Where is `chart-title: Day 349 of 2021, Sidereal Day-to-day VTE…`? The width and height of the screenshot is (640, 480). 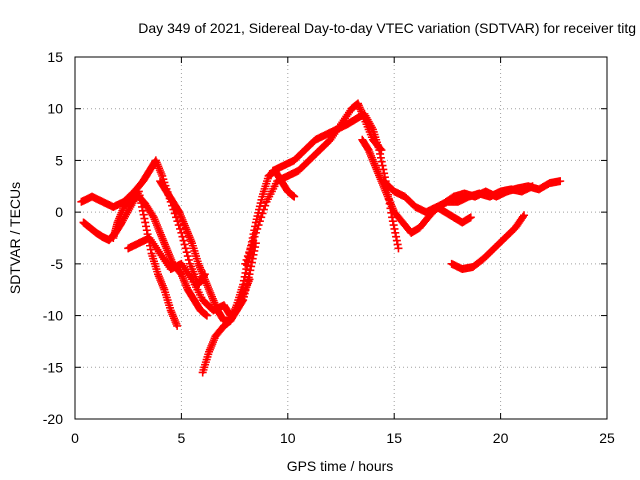
chart-title: Day 349 of 2021, Sidereal Day-to-day VTE… is located at coordinates (387, 28).